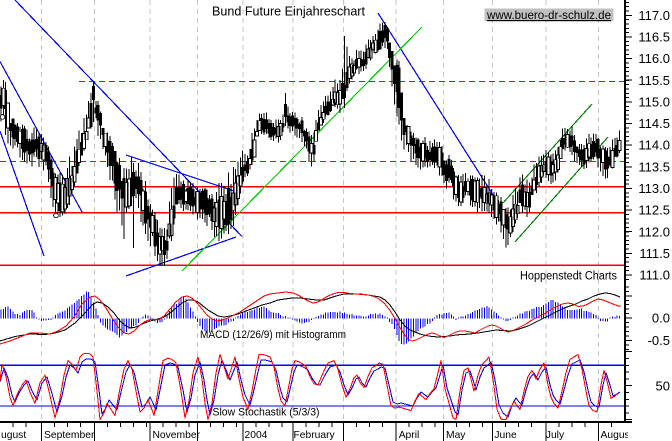 The image size is (672, 441). What do you see at coordinates (659, 340) in the screenshot?
I see `svg-text: -0.5` at bounding box center [659, 340].